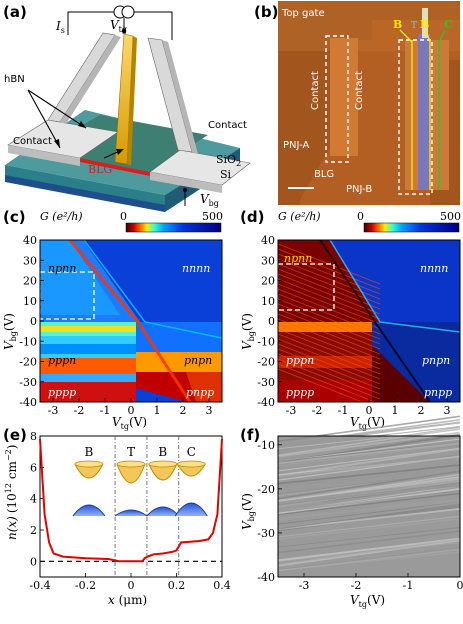 The image size is (463, 624). I want to click on y-tick-label: -20, so click(266, 489).